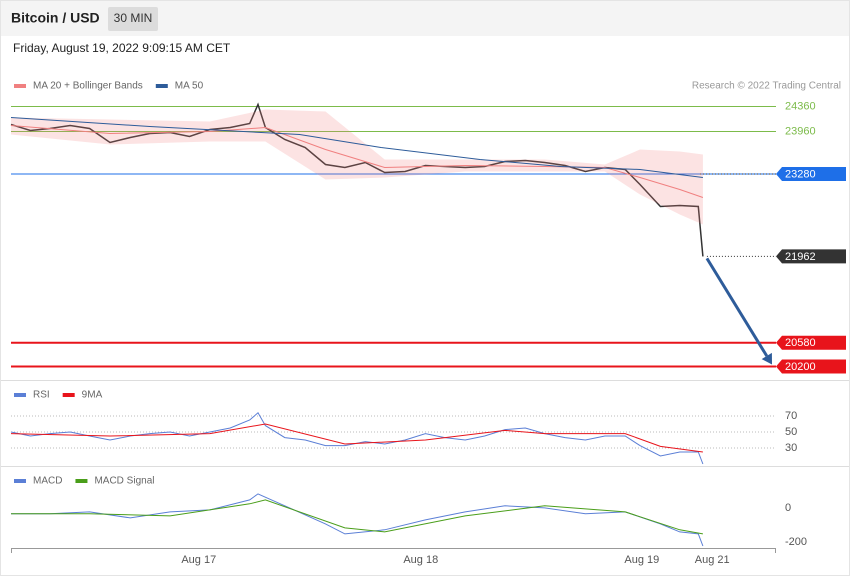 This screenshot has height=576, width=850. I want to click on legend-label: MA 20 + Bollinger Bands, so click(88, 86).